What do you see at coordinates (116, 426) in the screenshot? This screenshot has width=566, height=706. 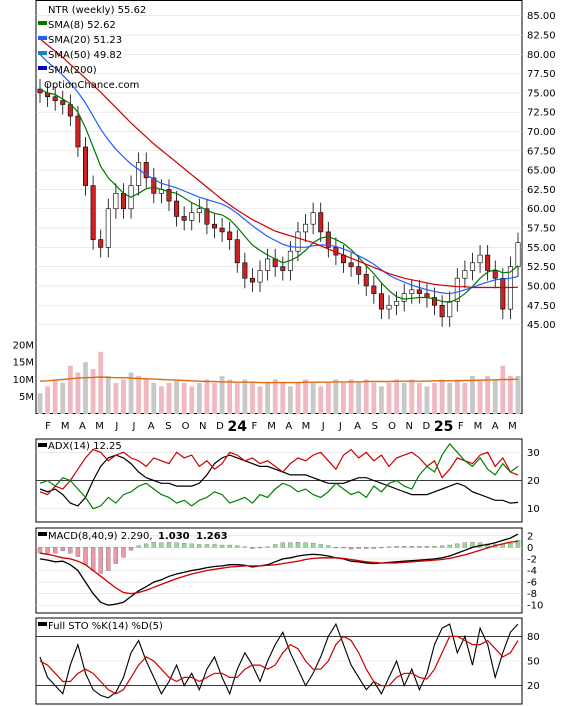 I see `x-label-4: J` at bounding box center [116, 426].